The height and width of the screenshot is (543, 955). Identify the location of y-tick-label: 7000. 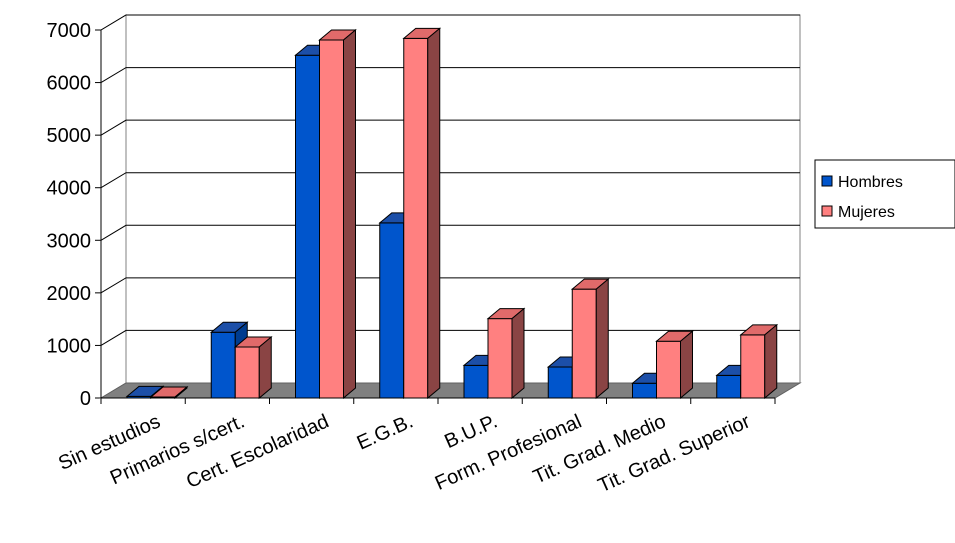
(69, 31).